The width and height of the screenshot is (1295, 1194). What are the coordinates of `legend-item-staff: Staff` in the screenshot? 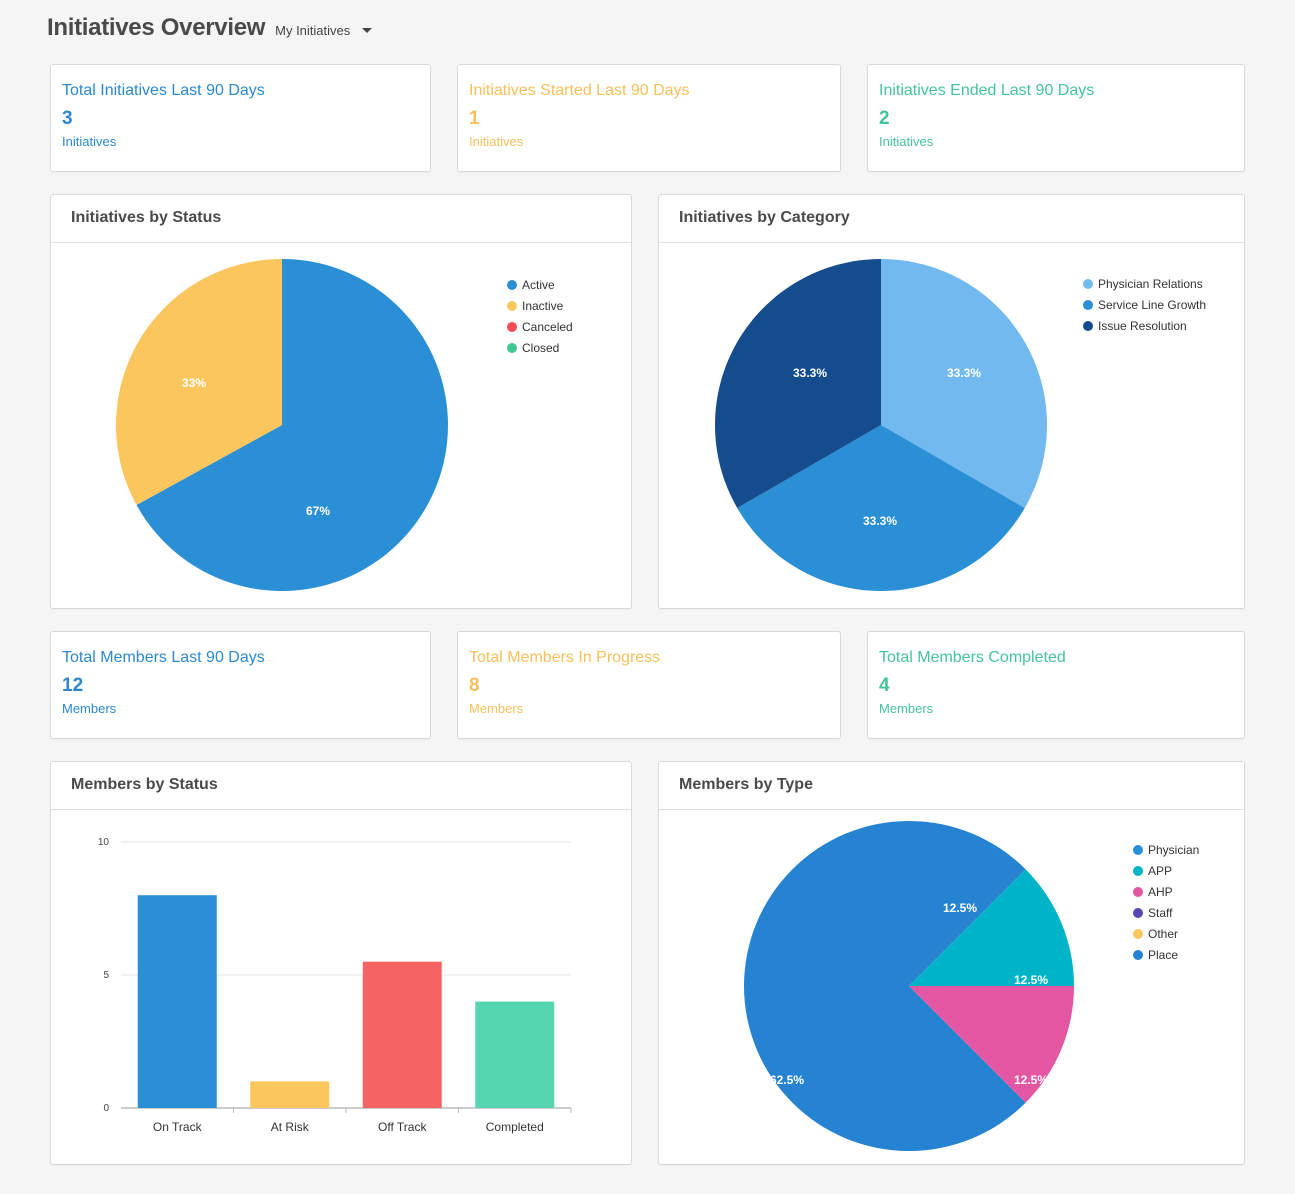 It's located at (1166, 912).